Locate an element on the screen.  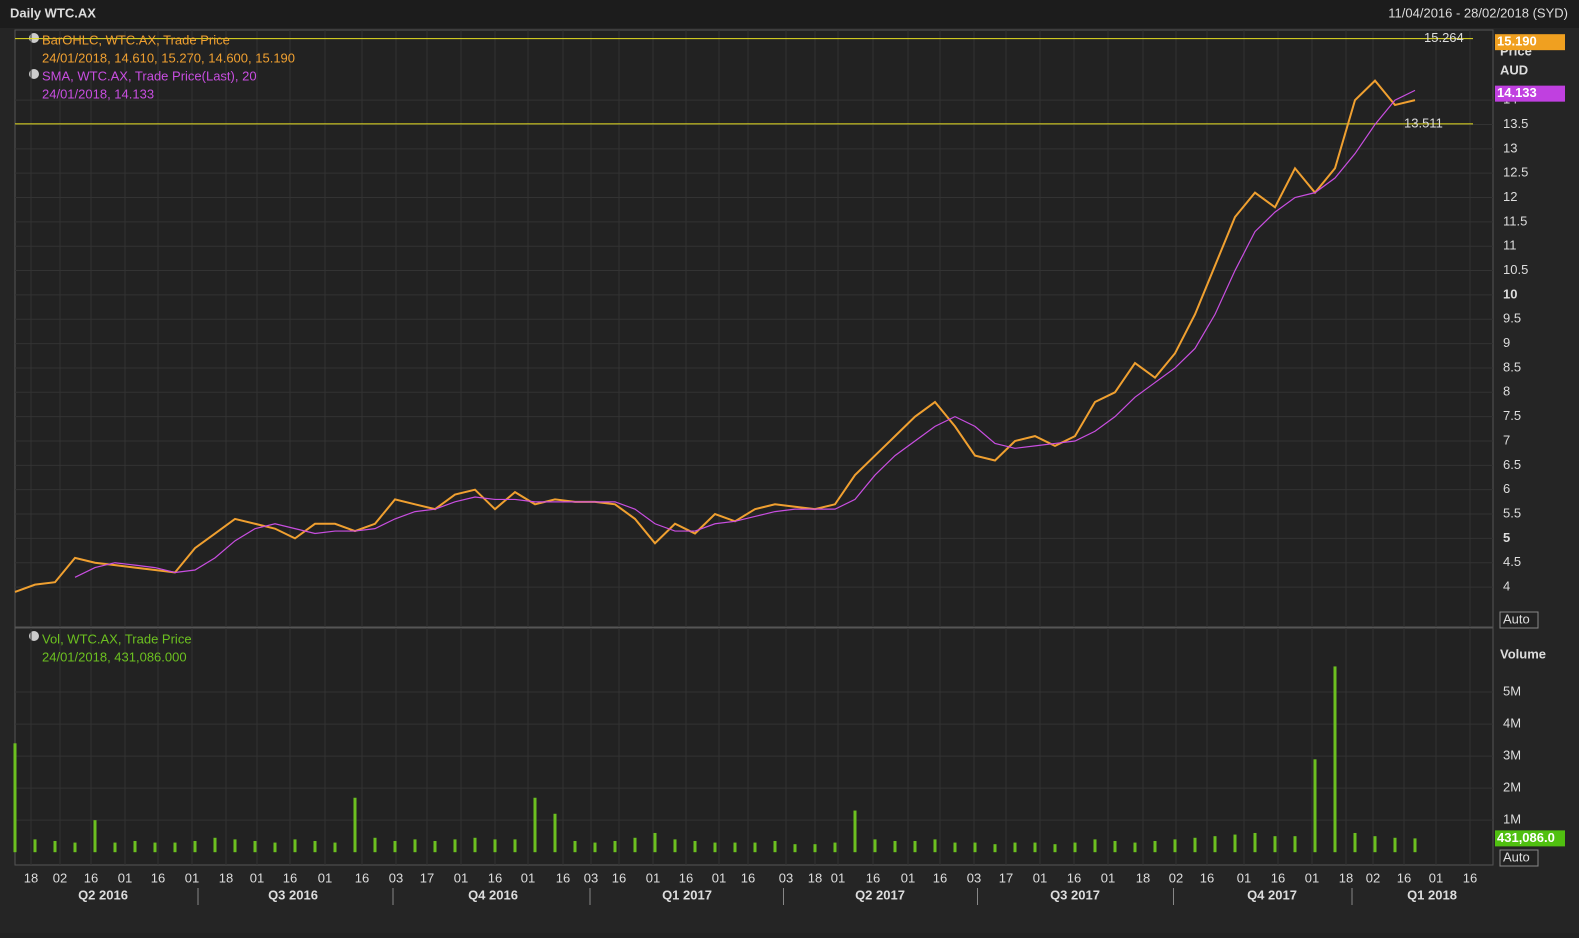
x-tick-label: 17 is located at coordinates (1006, 877).